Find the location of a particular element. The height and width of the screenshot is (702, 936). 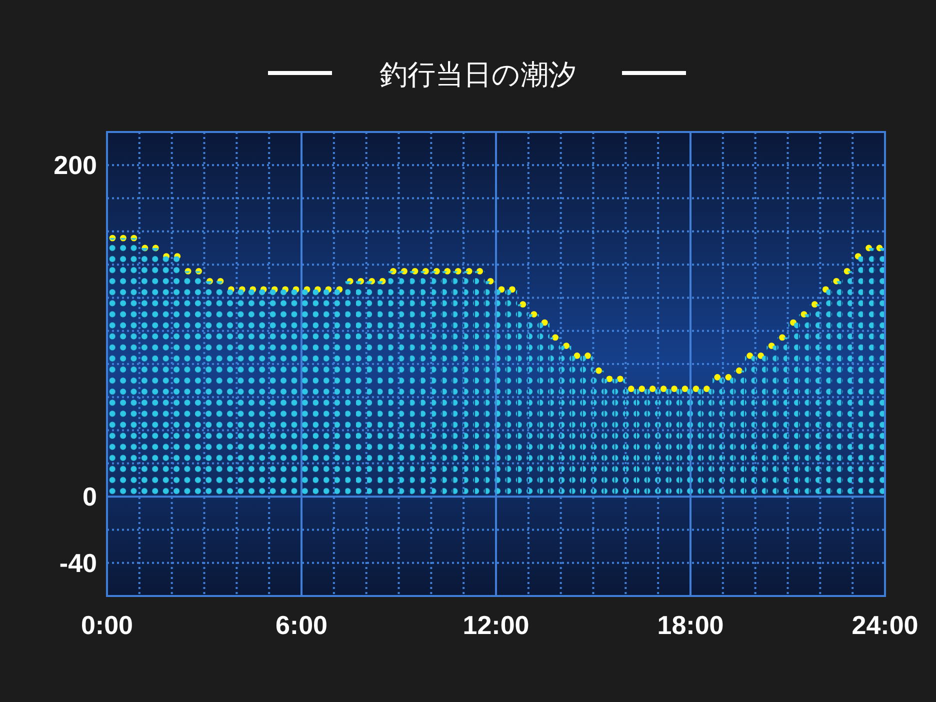

x-tick-label: 24:00 is located at coordinates (885, 625).